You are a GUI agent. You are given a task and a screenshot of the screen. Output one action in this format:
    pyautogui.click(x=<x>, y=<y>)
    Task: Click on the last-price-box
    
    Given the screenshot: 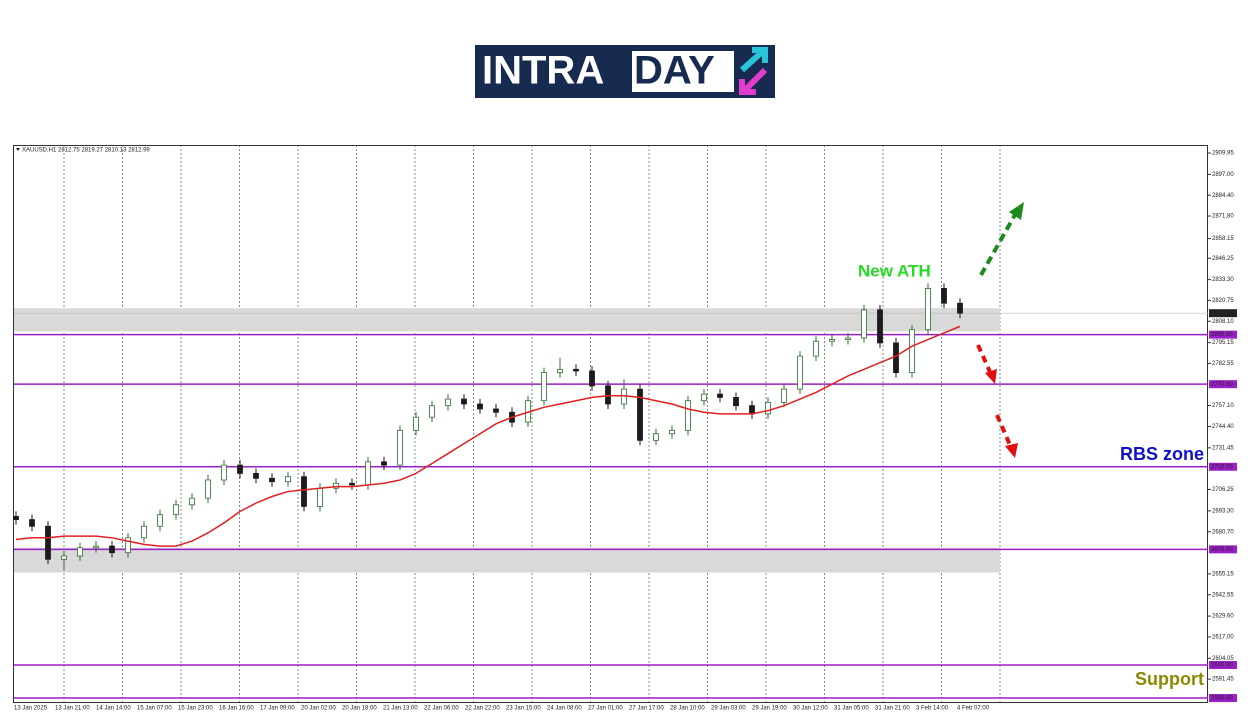 What is the action you would take?
    pyautogui.click(x=1223, y=313)
    